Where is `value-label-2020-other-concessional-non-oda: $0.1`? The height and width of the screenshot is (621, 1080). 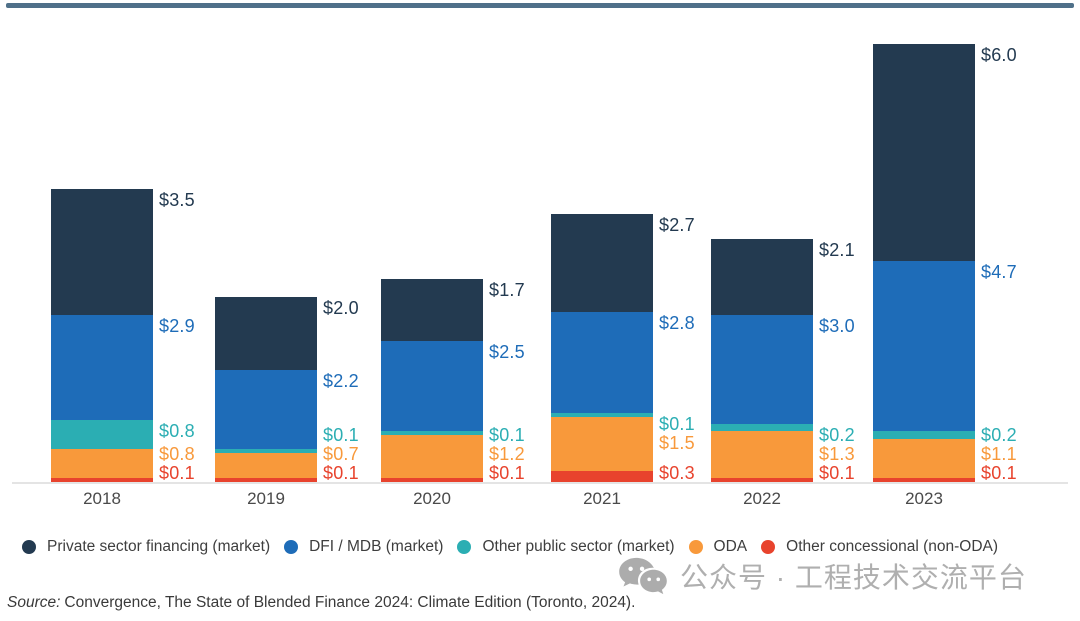
value-label-2020-other-concessional-non-oda: $0.1 is located at coordinates (507, 473).